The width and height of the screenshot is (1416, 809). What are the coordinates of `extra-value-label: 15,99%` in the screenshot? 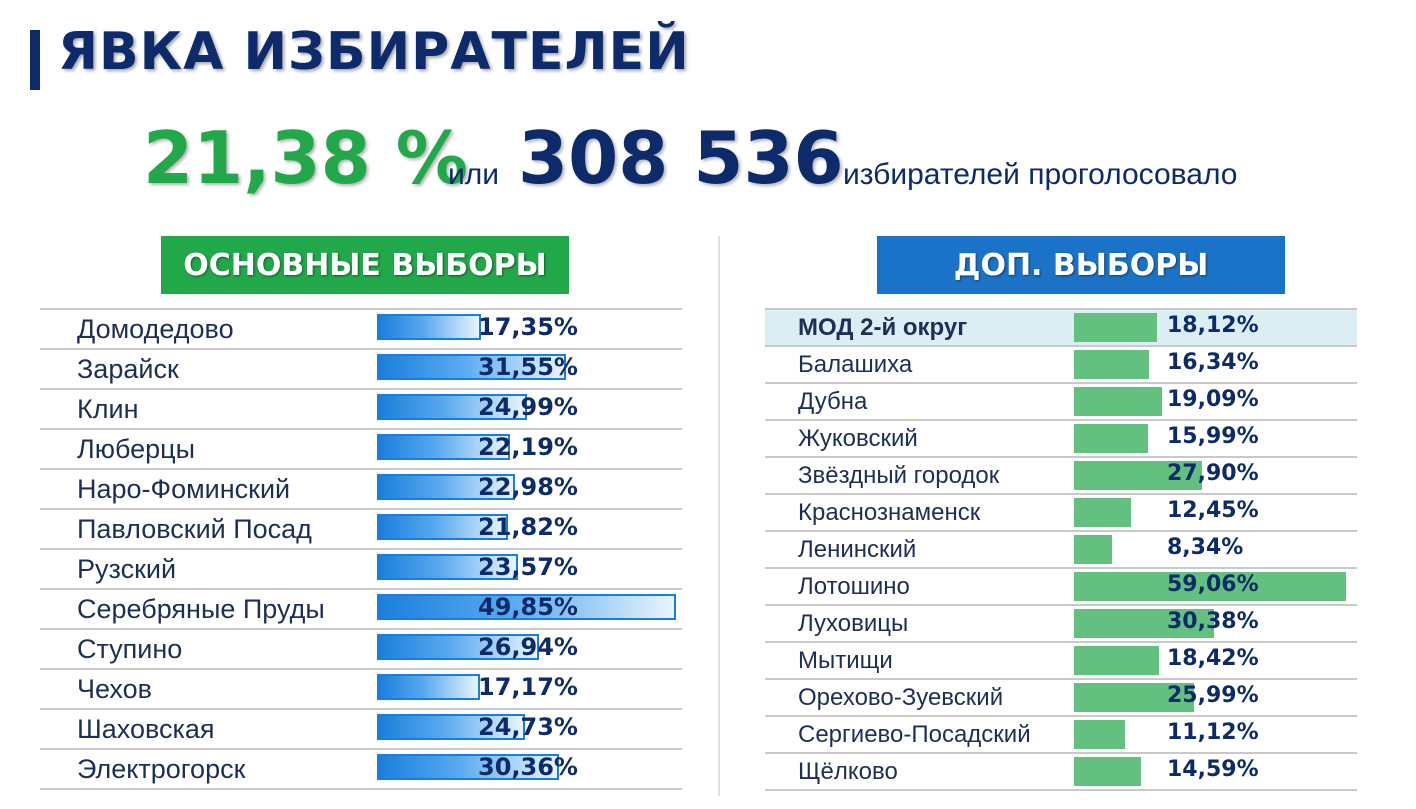 It's located at (1213, 436).